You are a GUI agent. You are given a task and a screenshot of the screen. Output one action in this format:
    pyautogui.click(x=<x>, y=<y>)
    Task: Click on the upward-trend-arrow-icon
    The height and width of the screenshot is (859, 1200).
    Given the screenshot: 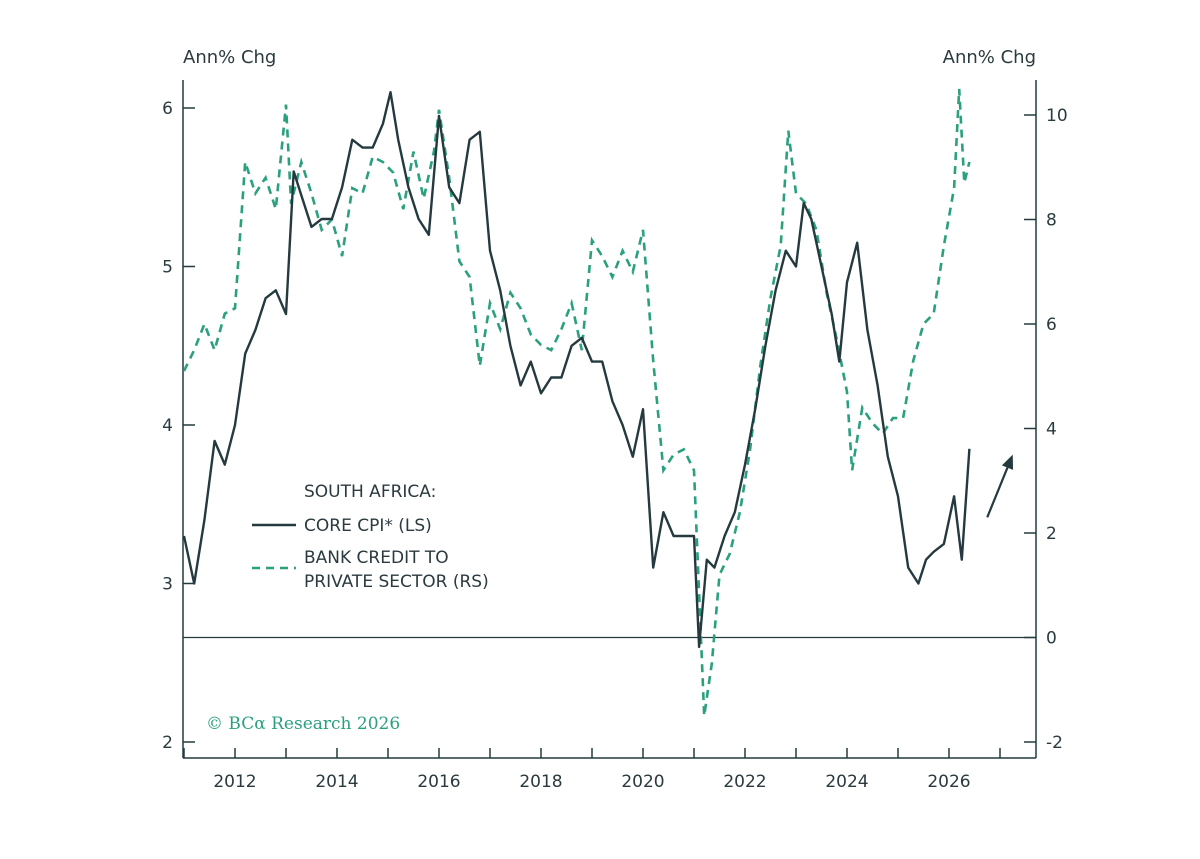 What is the action you would take?
    pyautogui.click(x=1000, y=486)
    